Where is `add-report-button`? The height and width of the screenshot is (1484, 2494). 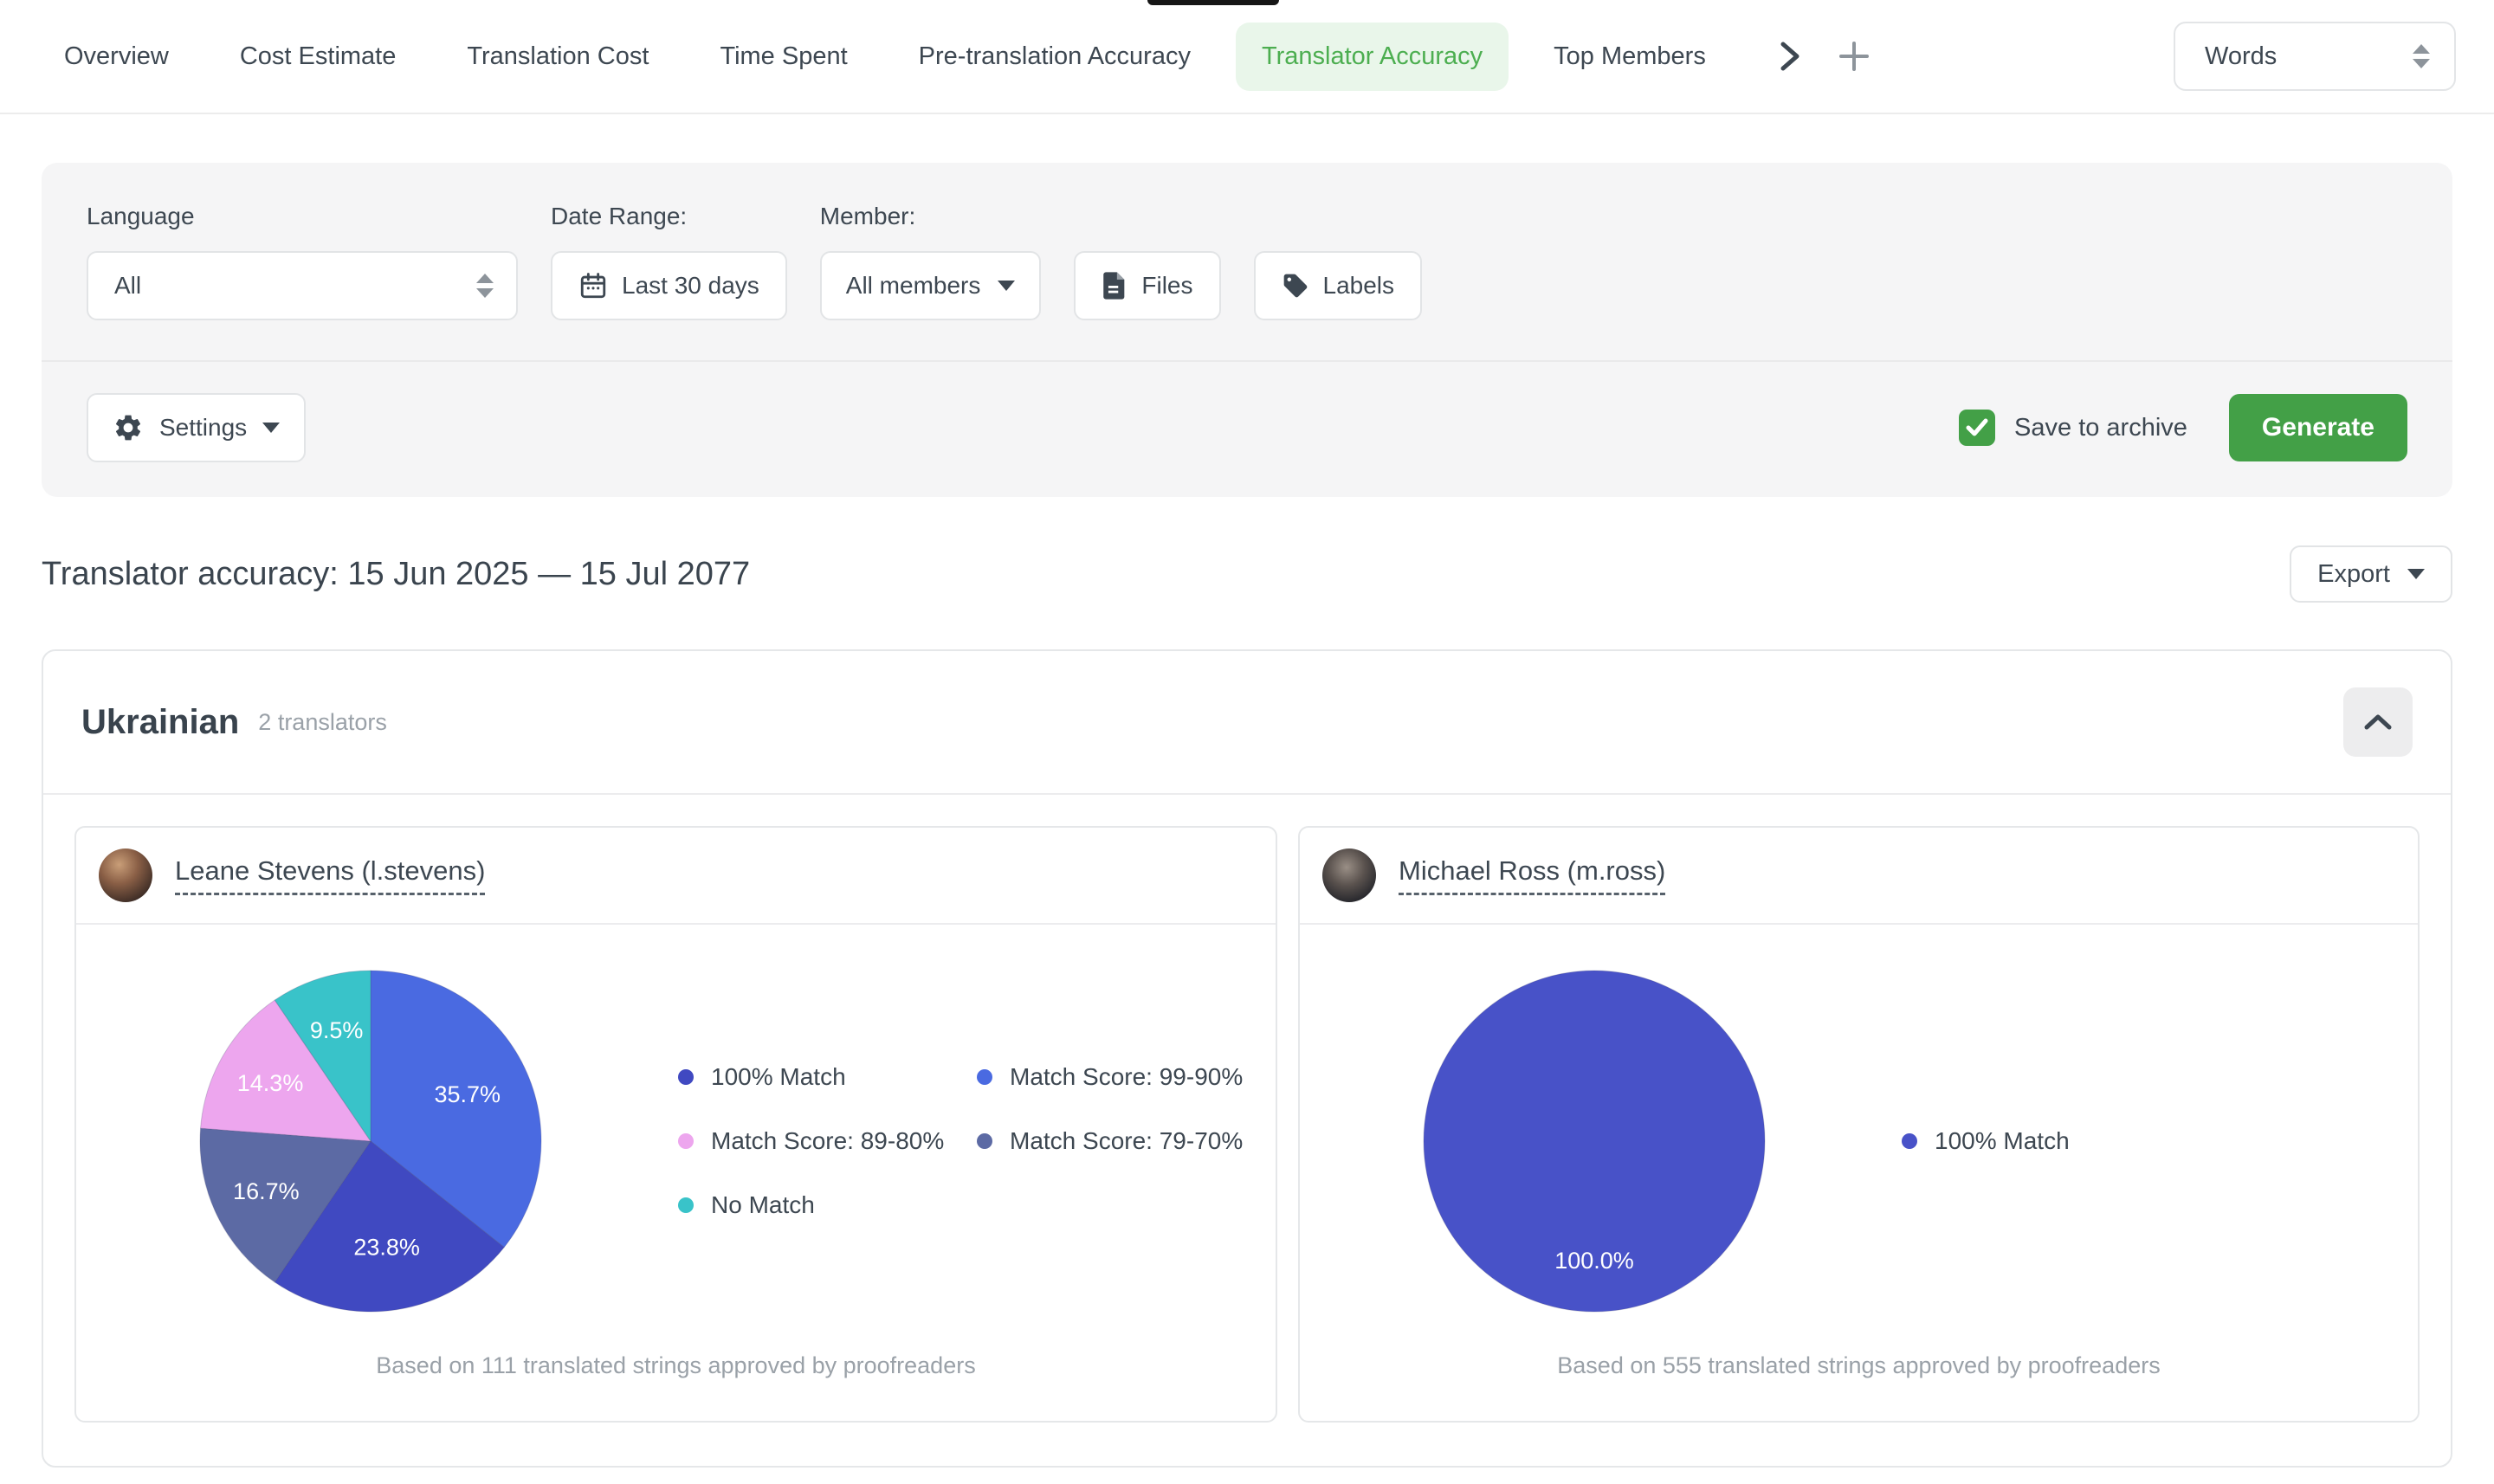 add-report-button is located at coordinates (1854, 56).